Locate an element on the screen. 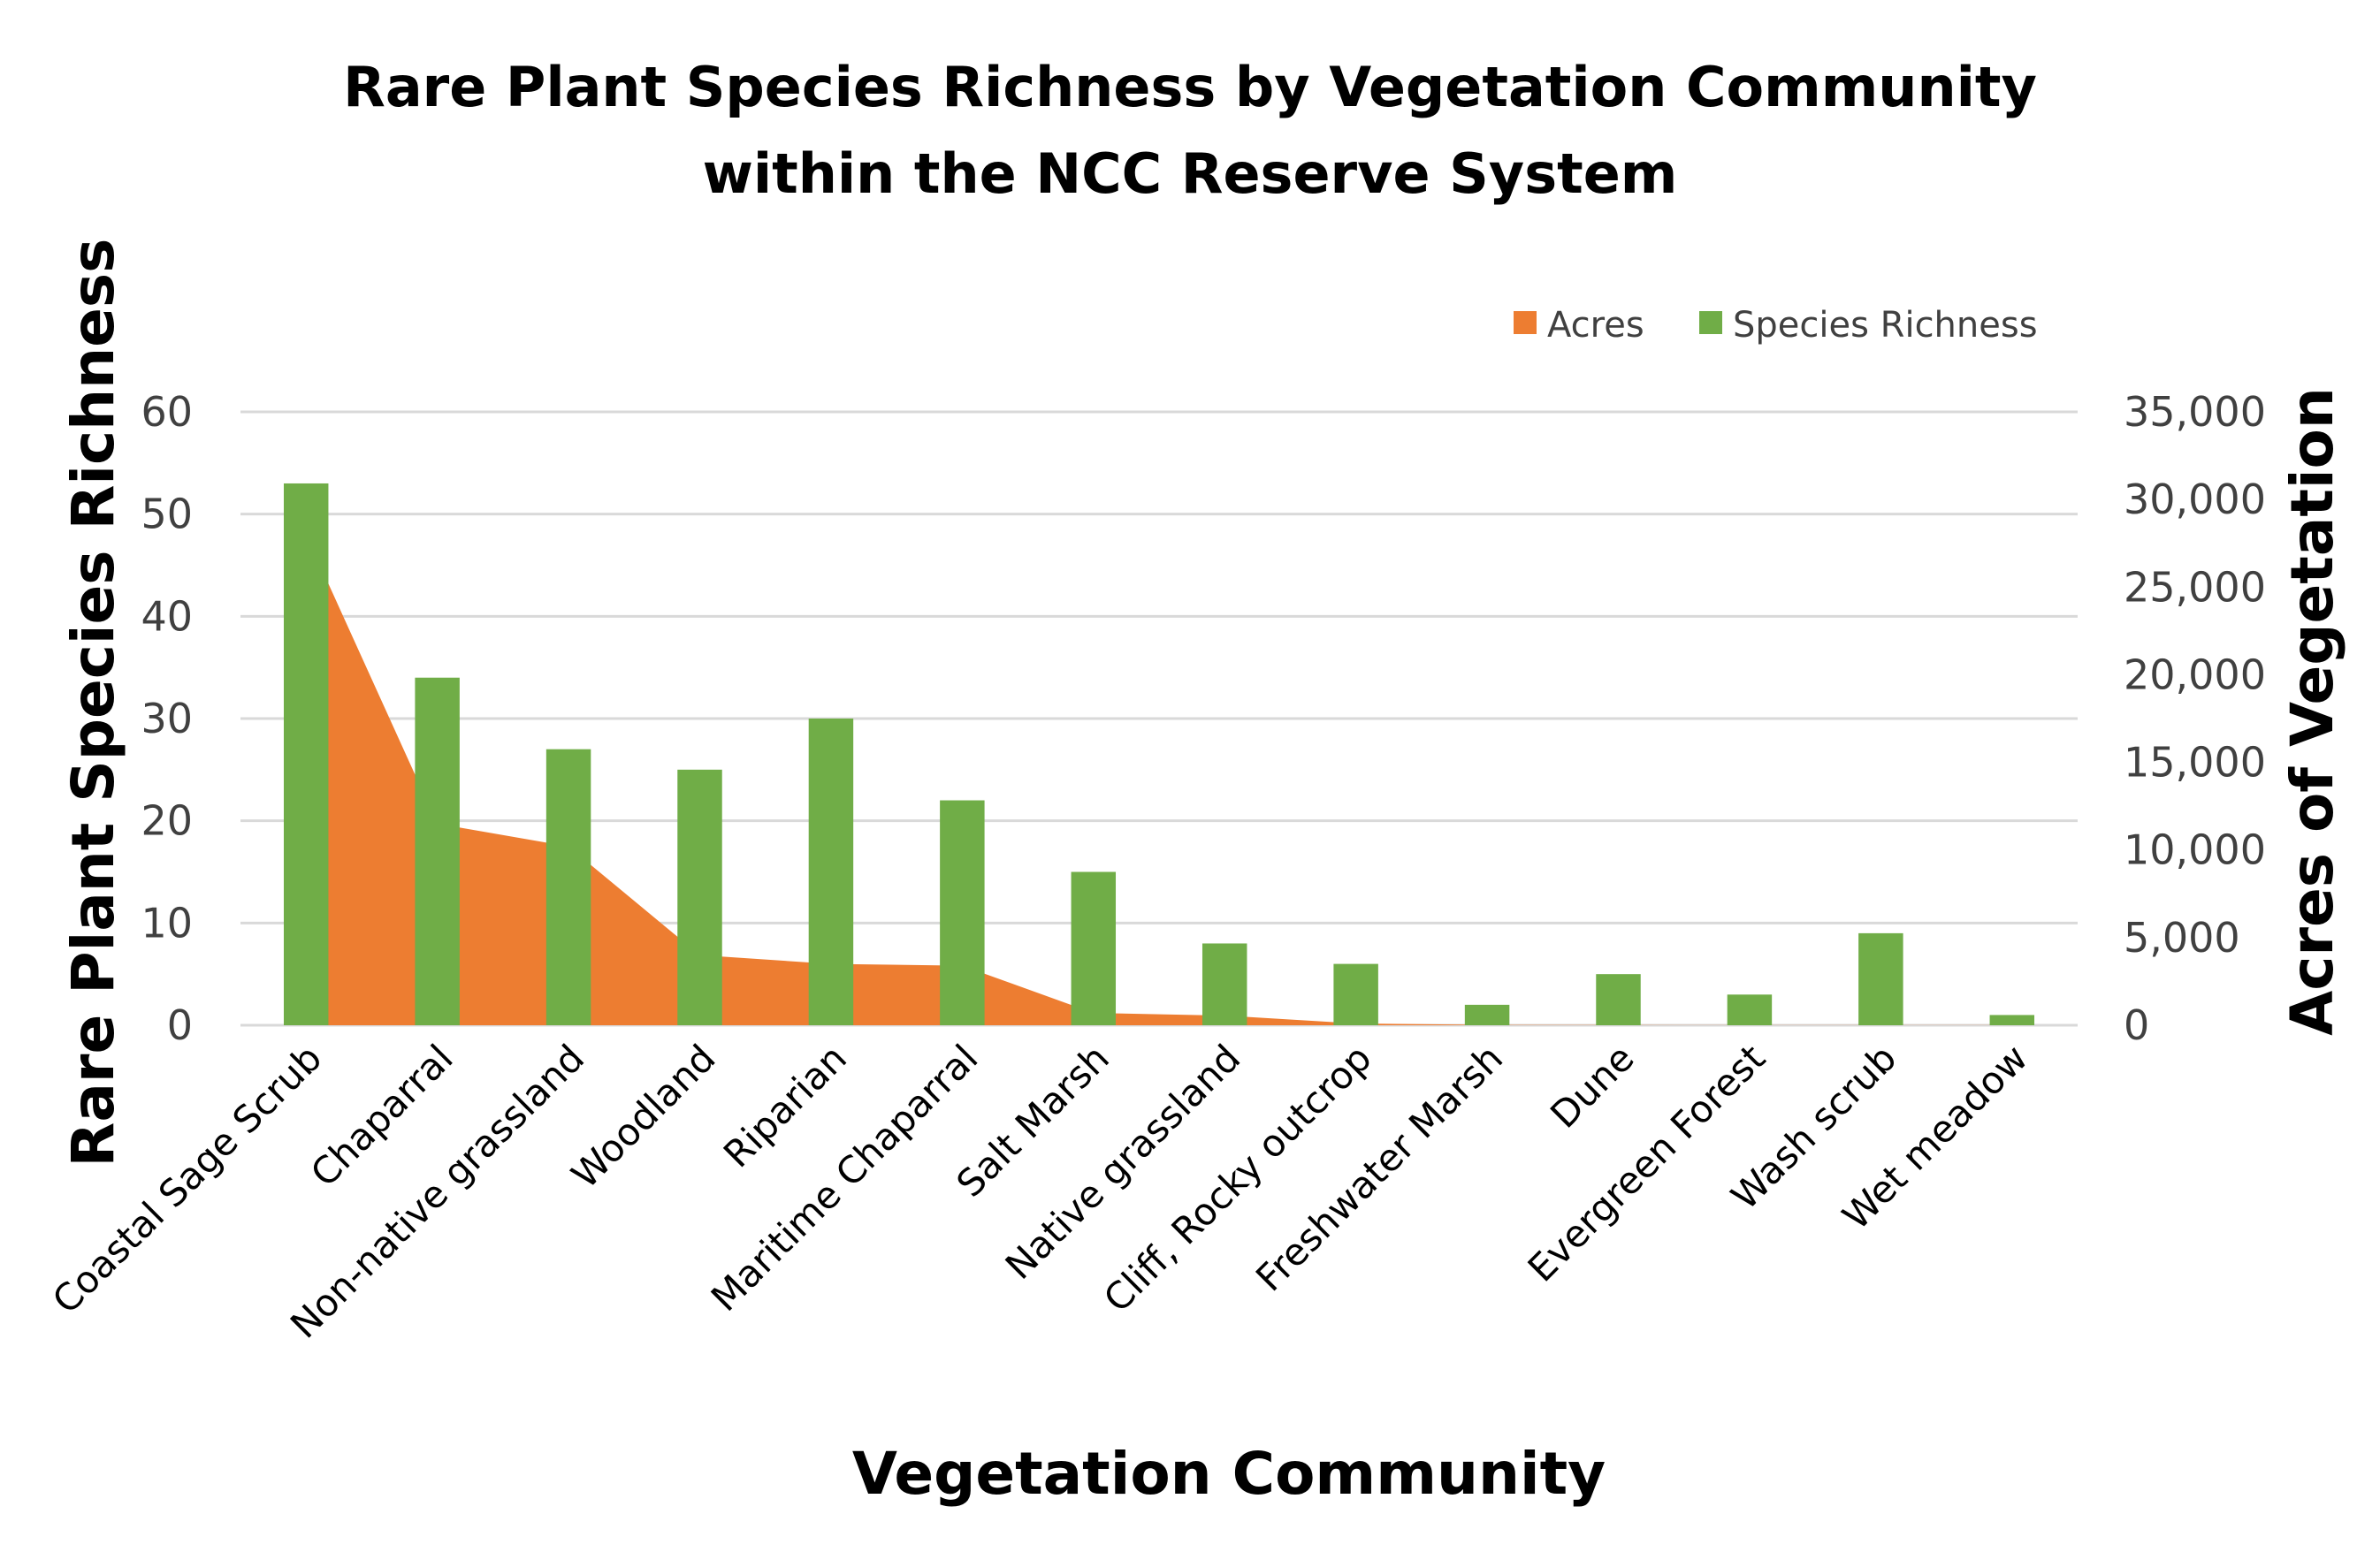  bar-non-native-grassland is located at coordinates (568, 887).